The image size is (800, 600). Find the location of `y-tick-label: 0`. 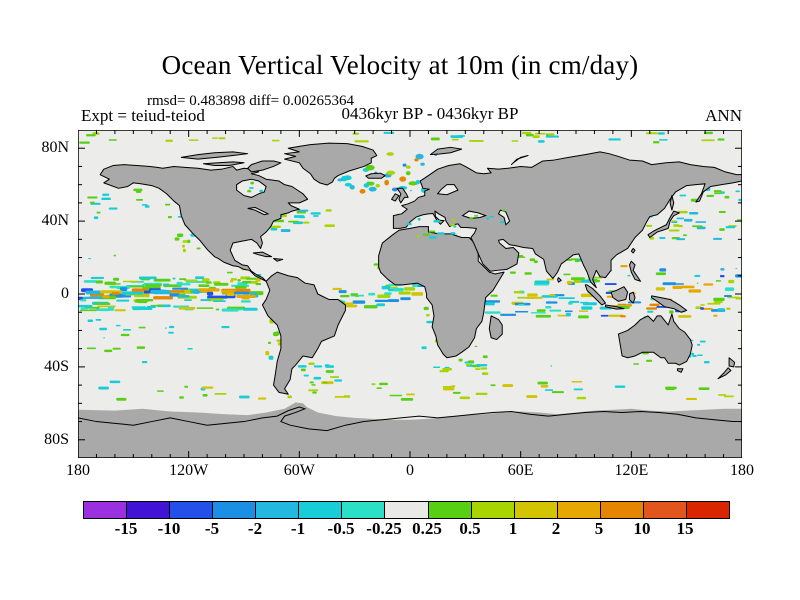

y-tick-label: 0 is located at coordinates (65, 293).